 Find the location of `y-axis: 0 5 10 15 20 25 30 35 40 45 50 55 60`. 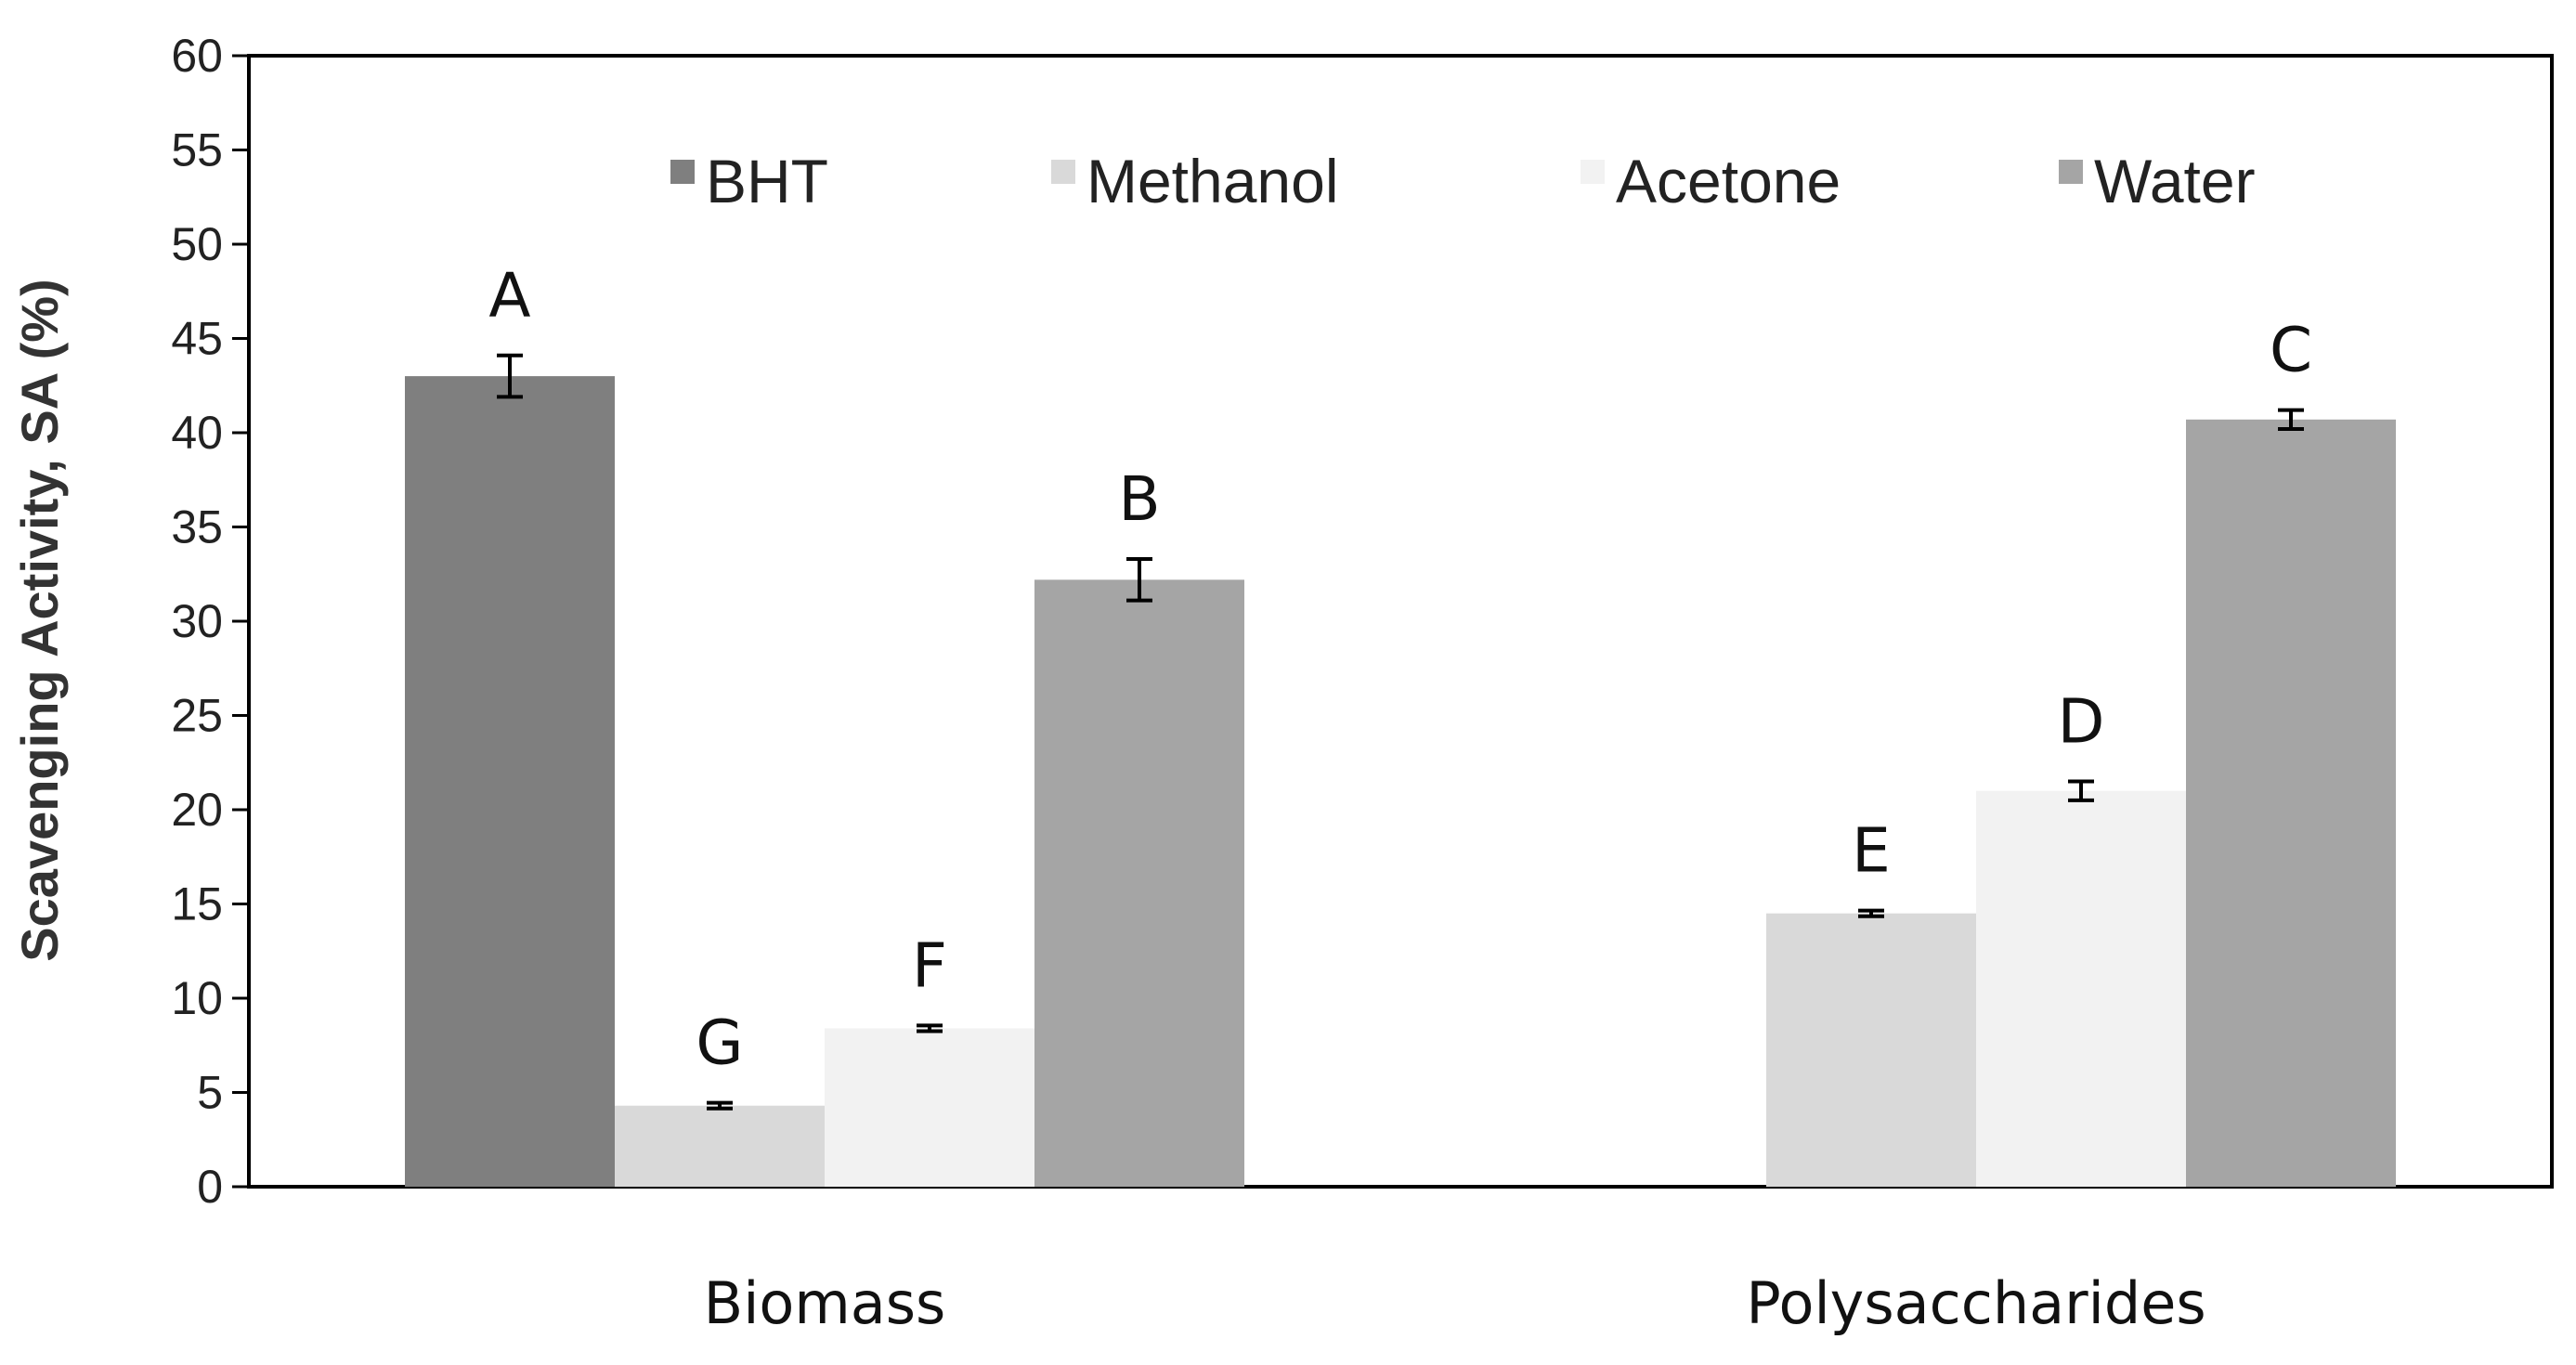

y-axis: 0 5 10 15 20 25 30 35 40 45 50 55 60 is located at coordinates (210, 621).